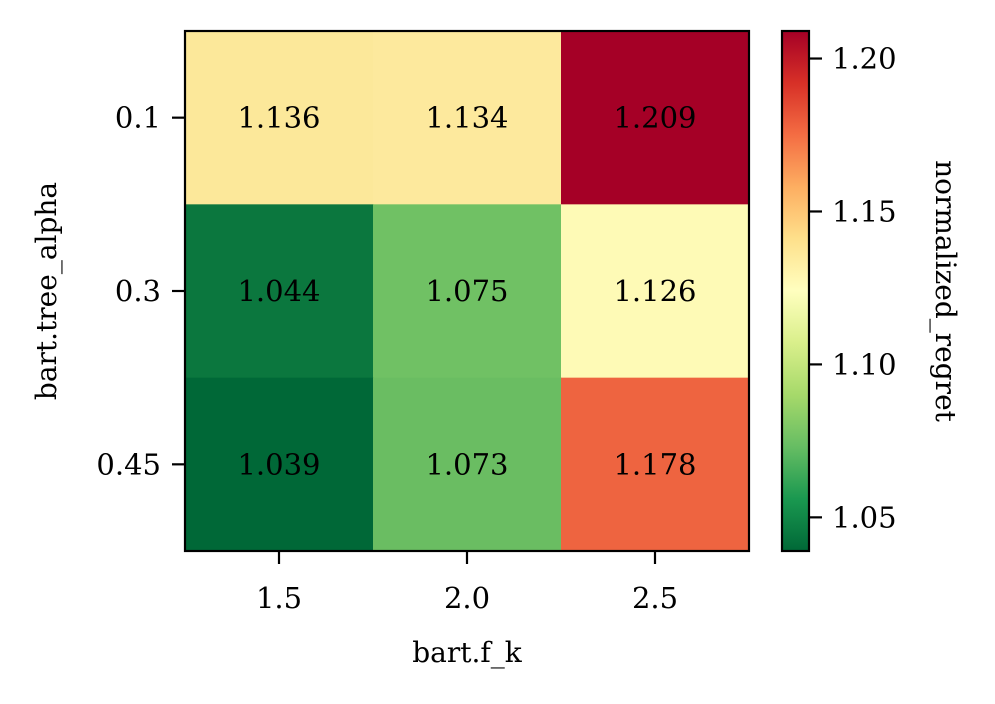  I want to click on colorbar-ticks: 1.05 1.10 1.15 1.20, so click(853, 288).